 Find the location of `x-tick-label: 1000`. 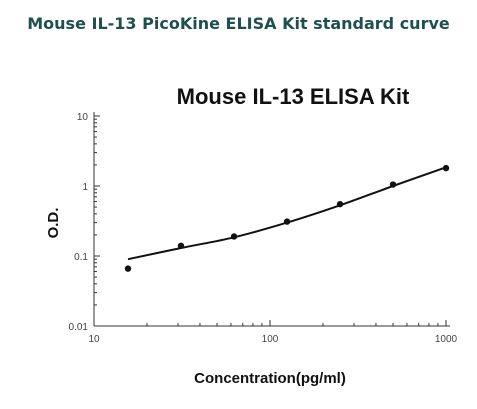

x-tick-label: 1000 is located at coordinates (446, 339).